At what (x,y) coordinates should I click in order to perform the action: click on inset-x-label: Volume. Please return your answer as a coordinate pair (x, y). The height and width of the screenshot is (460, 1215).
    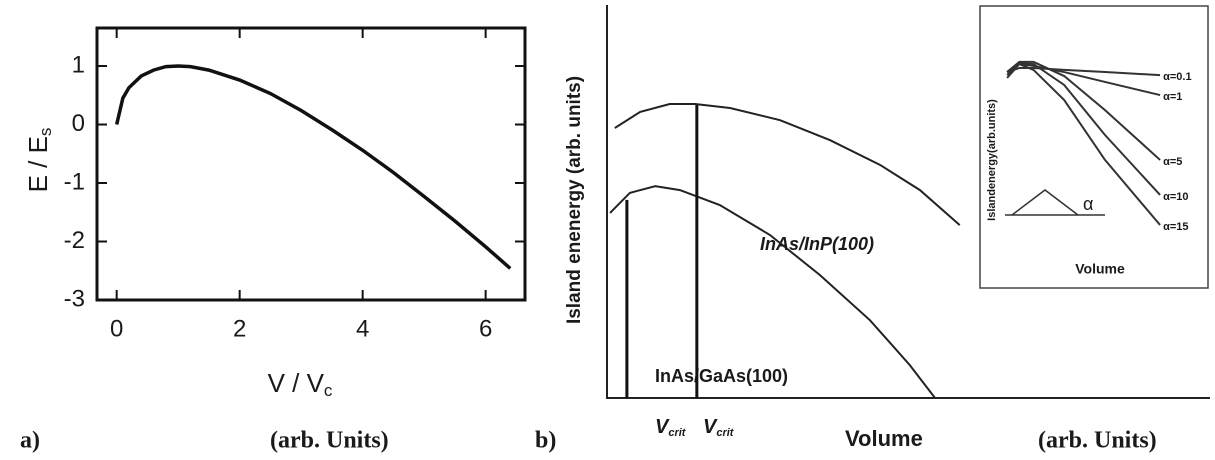
    Looking at the image, I should click on (1100, 269).